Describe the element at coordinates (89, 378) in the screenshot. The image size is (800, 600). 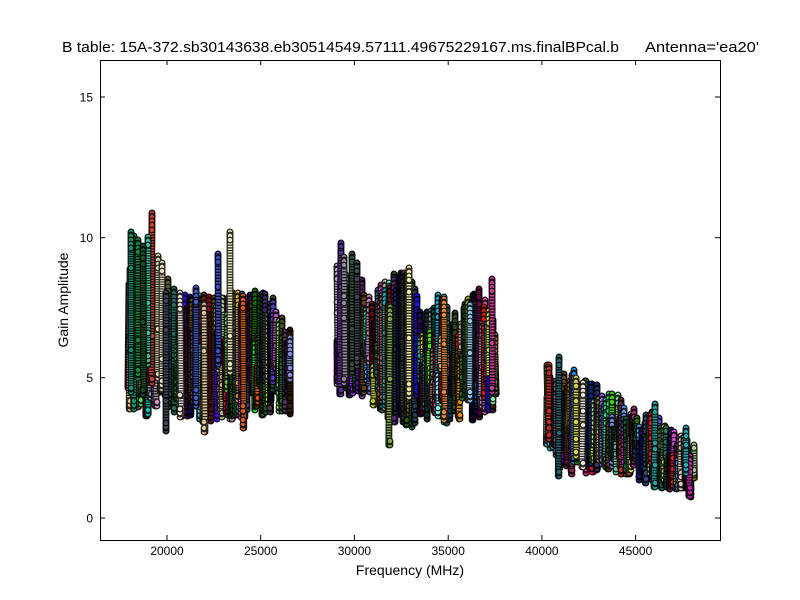
I see `svg-text: 5` at that location.